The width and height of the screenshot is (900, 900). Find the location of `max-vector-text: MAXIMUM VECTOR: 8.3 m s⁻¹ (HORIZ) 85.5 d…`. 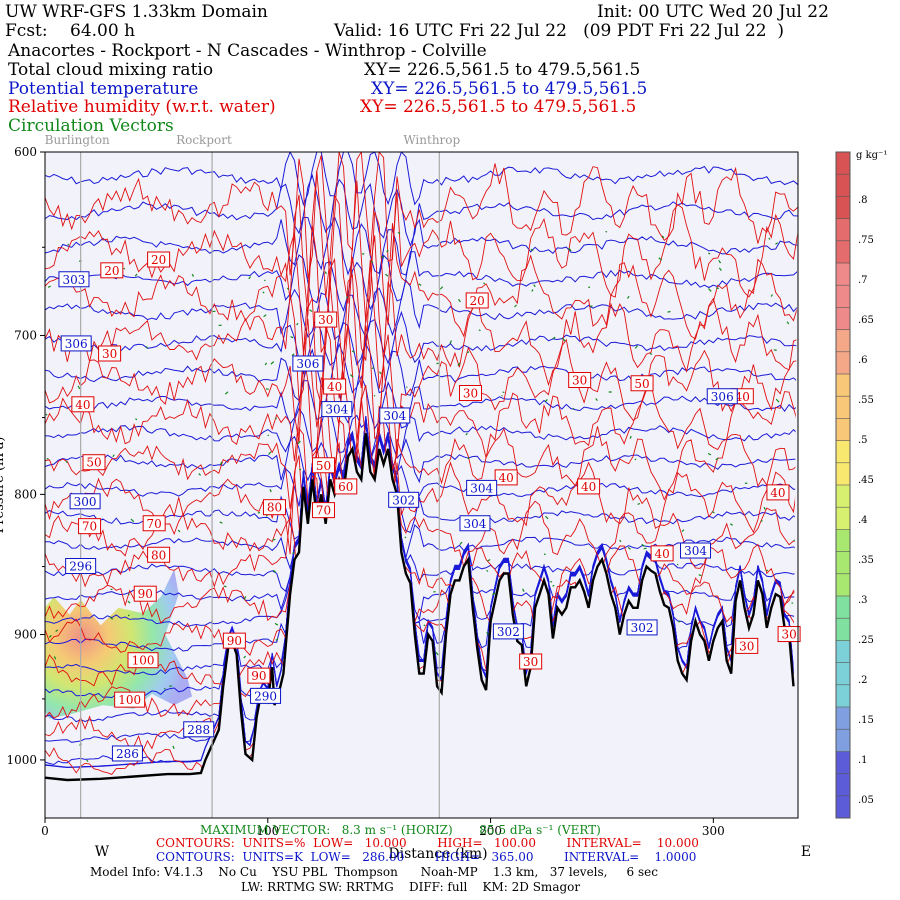

max-vector-text: MAXIMUM VECTOR: 8.3 m s⁻¹ (HORIZ) 85.5 d… is located at coordinates (400, 830).